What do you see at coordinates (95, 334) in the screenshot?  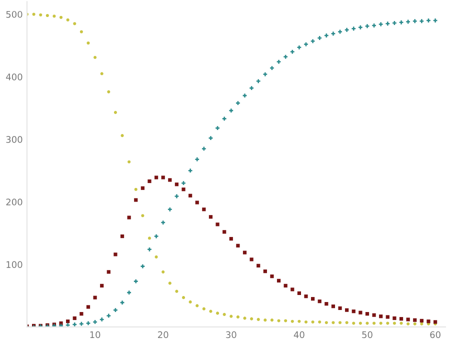 I see `x-tick-label: 10` at bounding box center [95, 334].